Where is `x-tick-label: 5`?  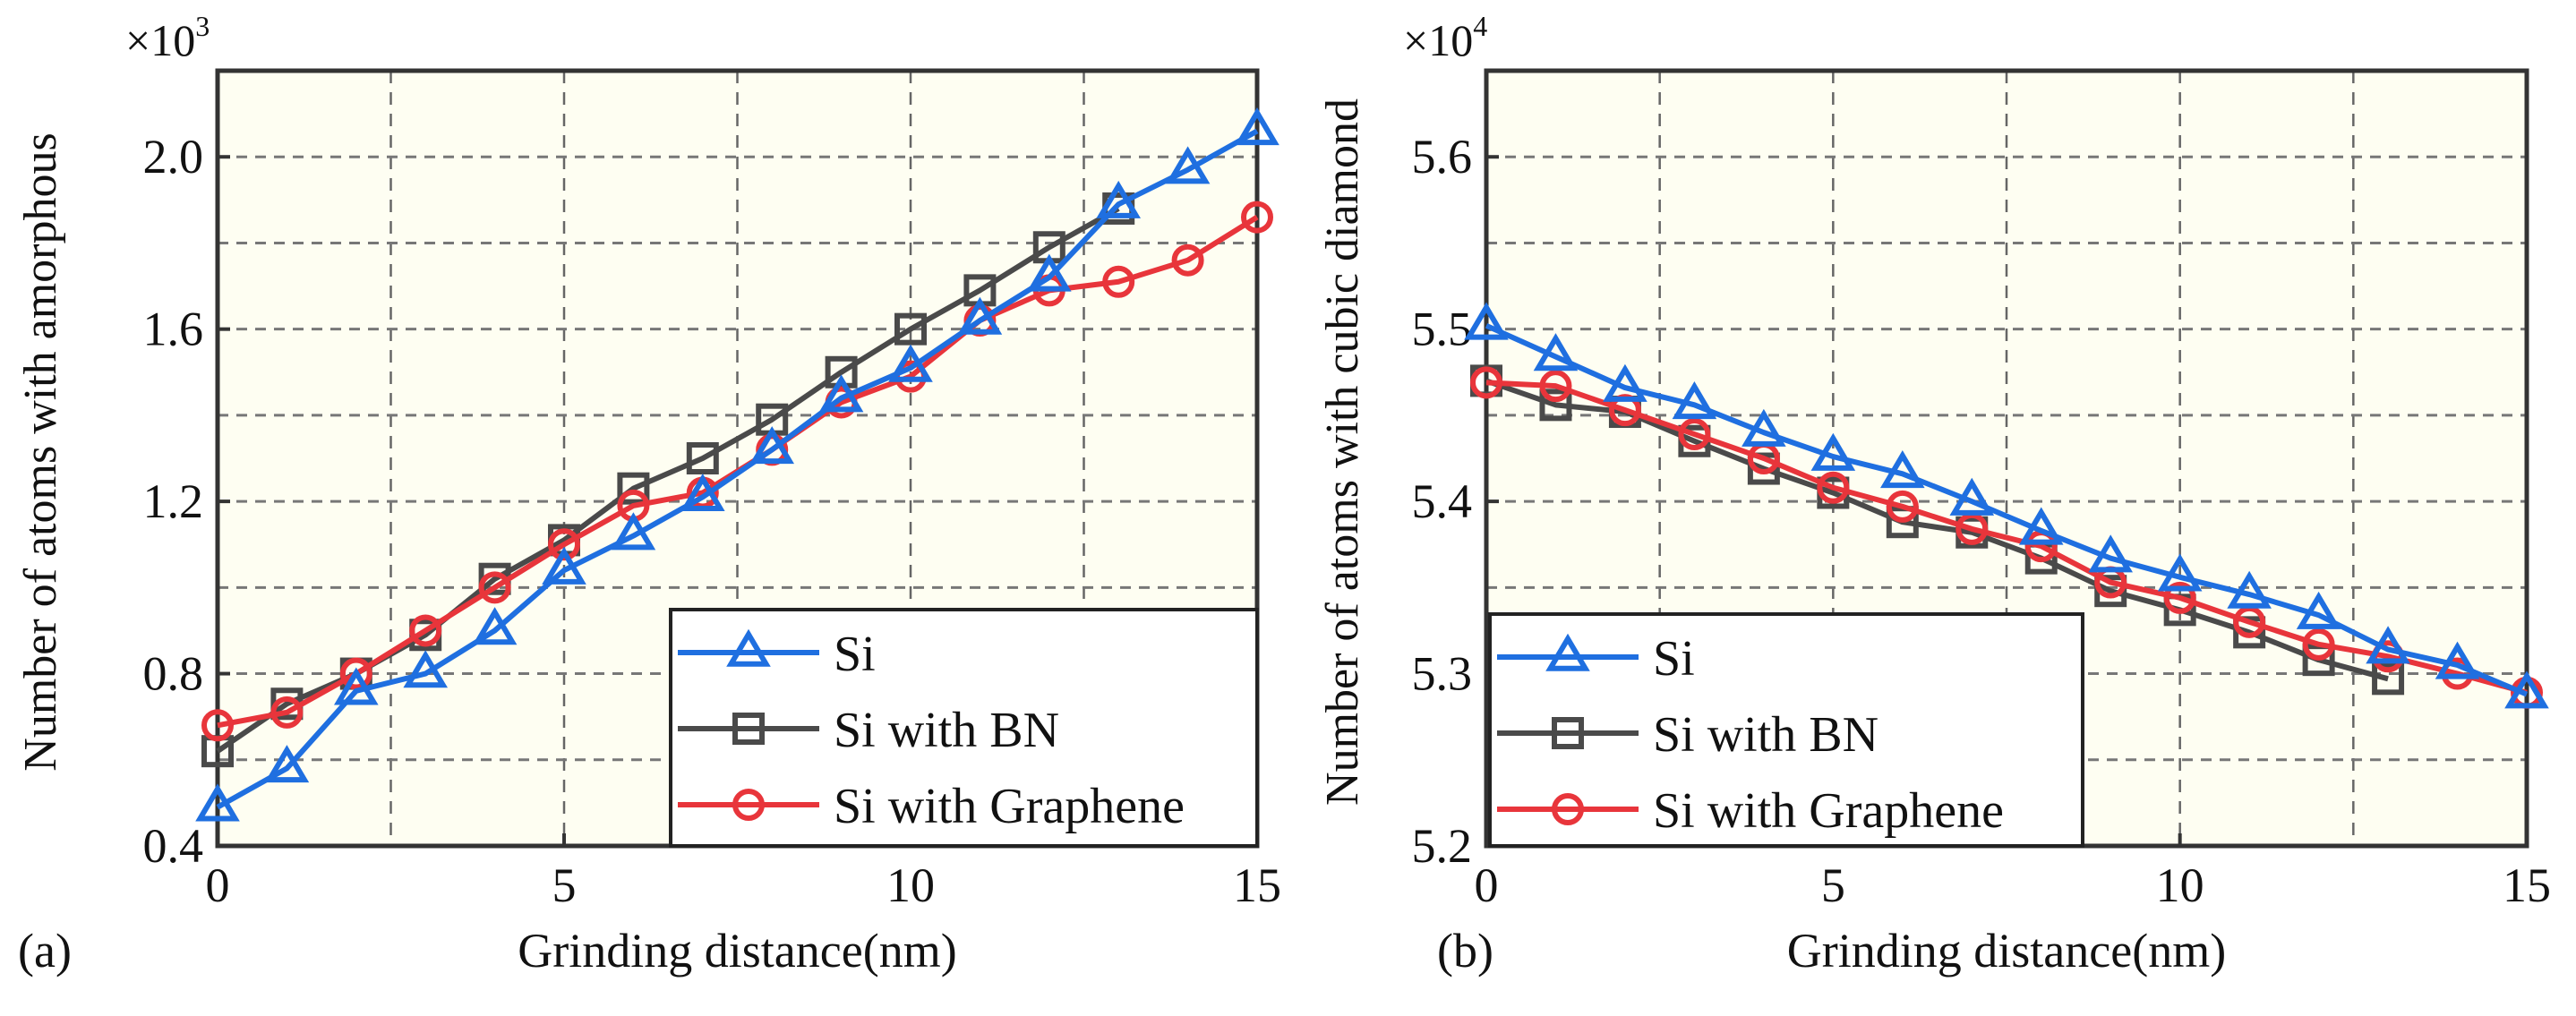
x-tick-label: 5 is located at coordinates (1833, 885).